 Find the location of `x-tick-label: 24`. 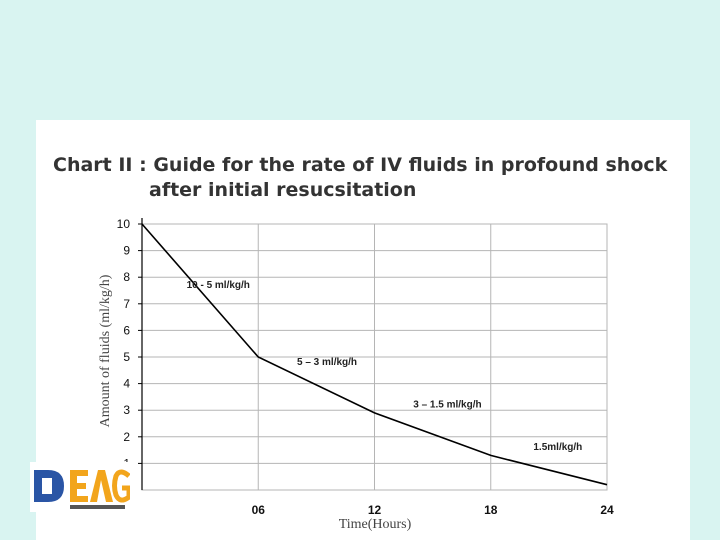

x-tick-label: 24 is located at coordinates (607, 510).